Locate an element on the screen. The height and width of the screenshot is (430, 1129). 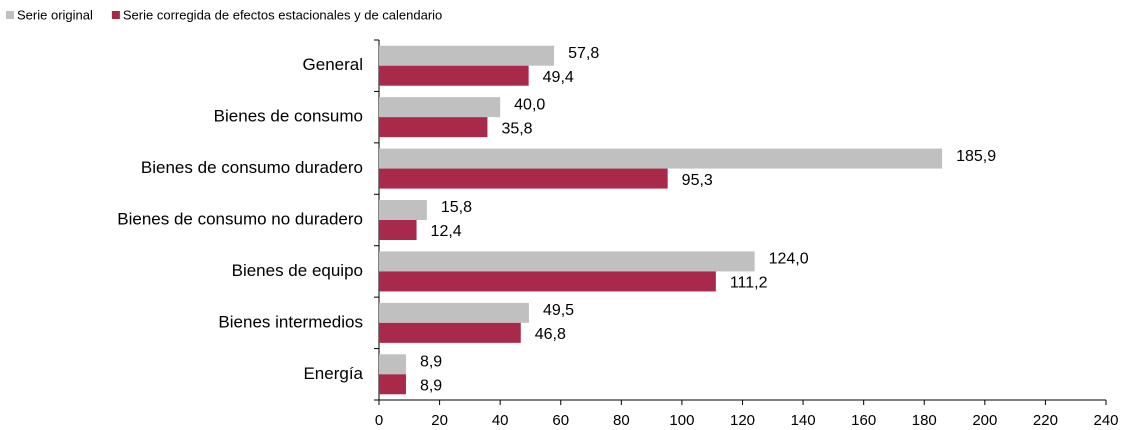
category-label: Bienes de consumo is located at coordinates (288, 116).